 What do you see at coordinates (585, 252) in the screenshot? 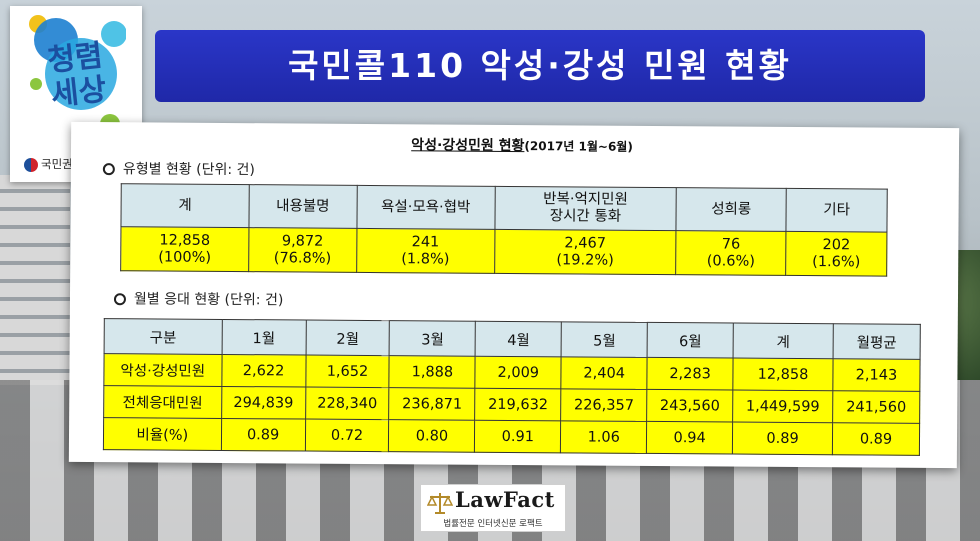
I see `type-value-cell: 2,467 (19.2%)` at bounding box center [585, 252].